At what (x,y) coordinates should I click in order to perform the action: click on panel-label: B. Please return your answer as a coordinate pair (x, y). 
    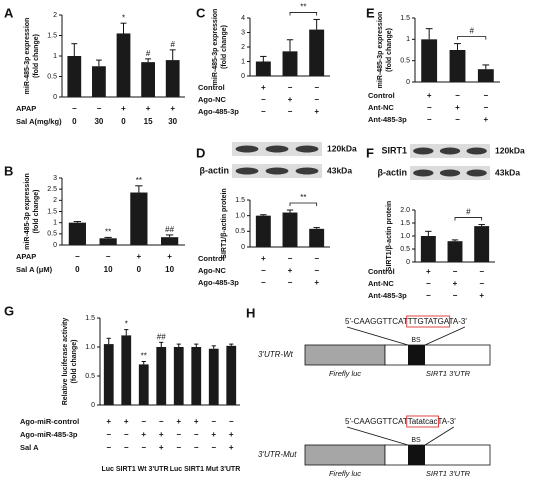
    Looking at the image, I should click on (8, 170).